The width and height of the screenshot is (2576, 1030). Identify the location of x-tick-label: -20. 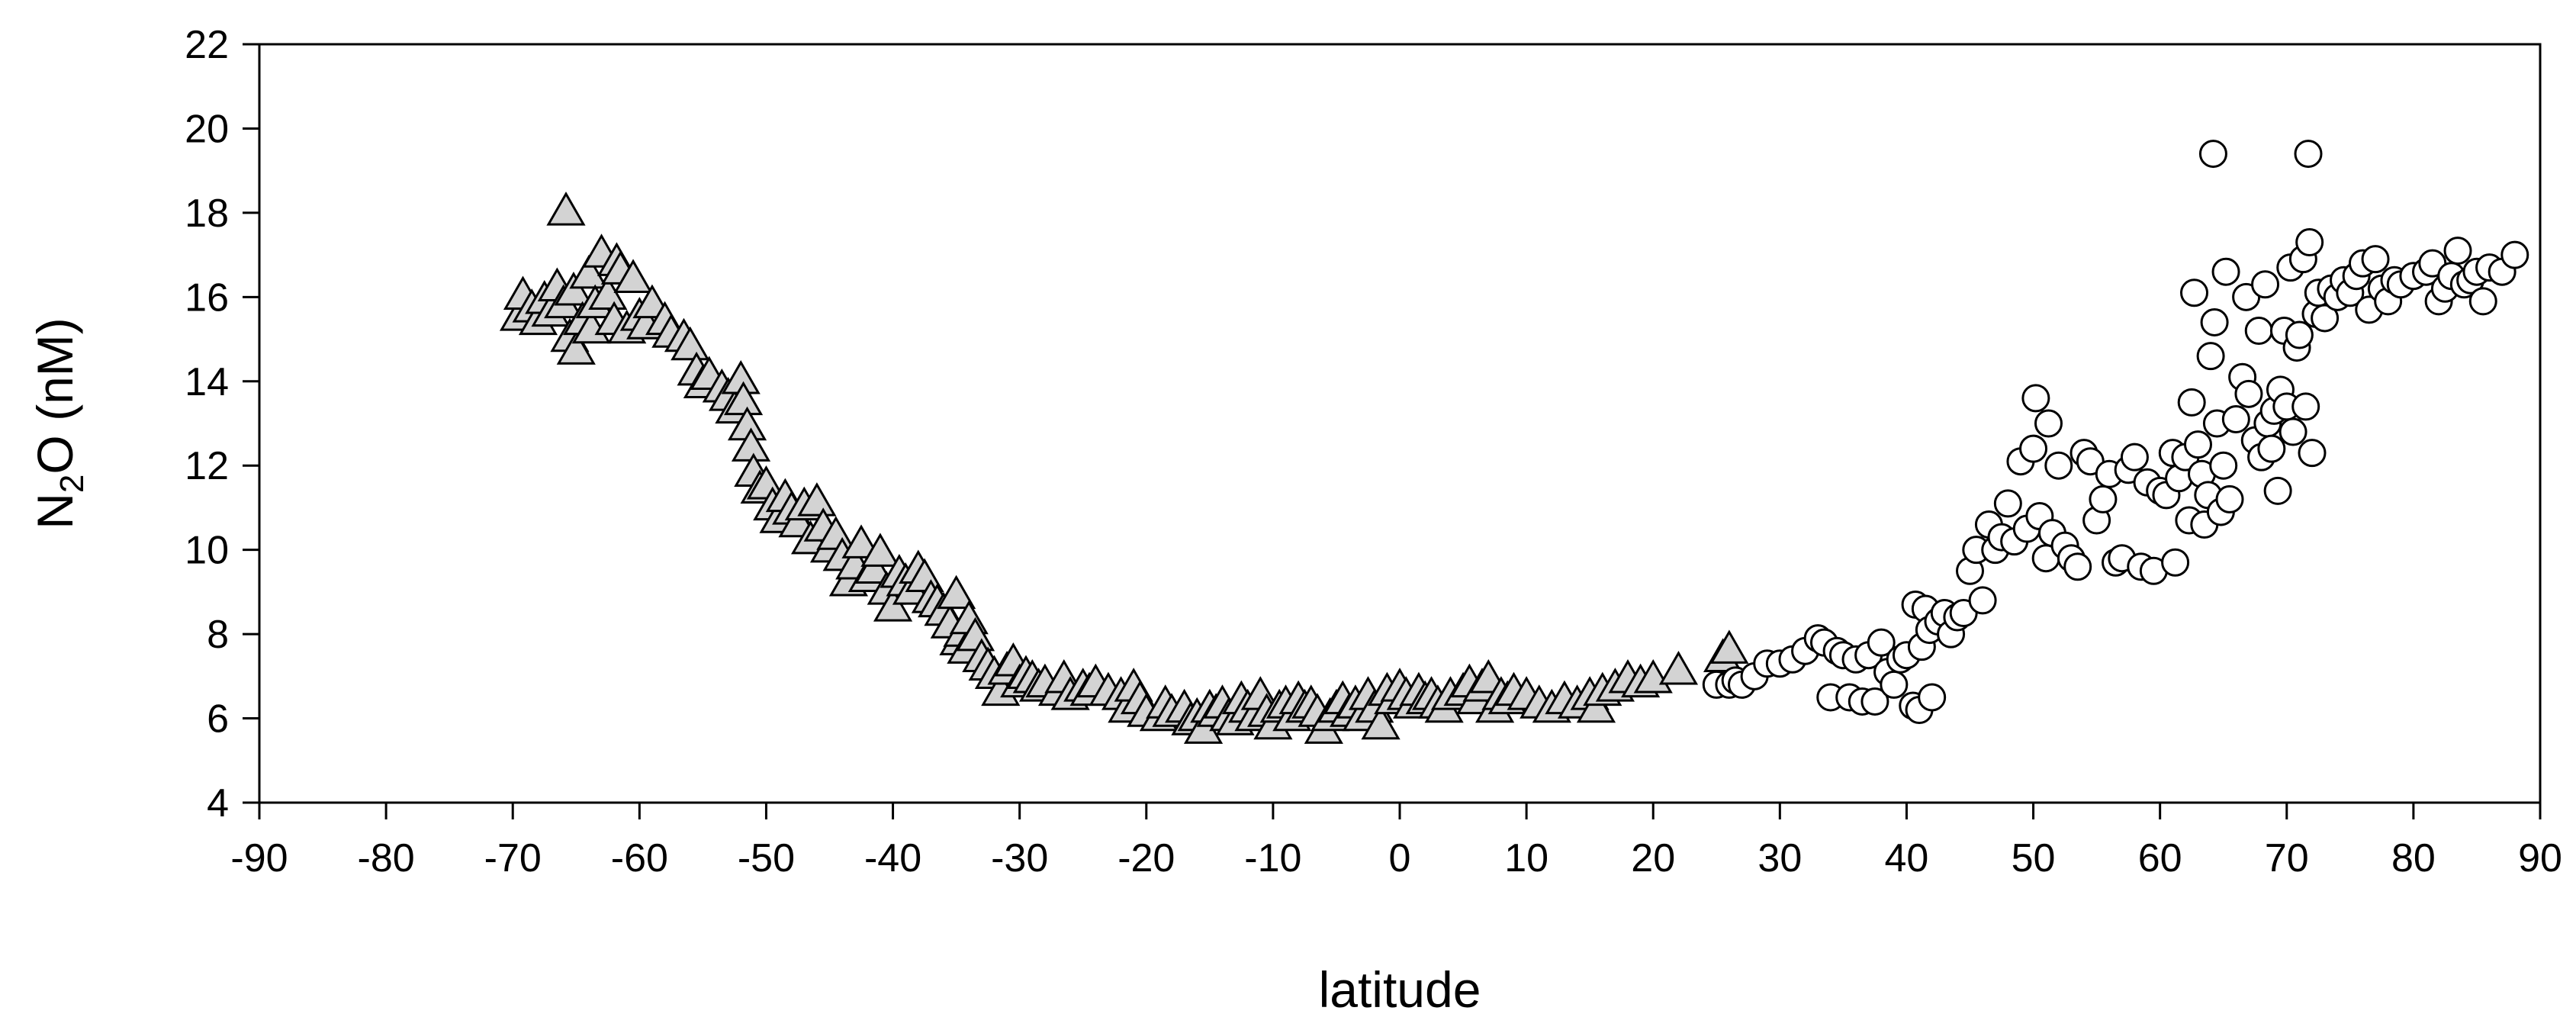
(1147, 858).